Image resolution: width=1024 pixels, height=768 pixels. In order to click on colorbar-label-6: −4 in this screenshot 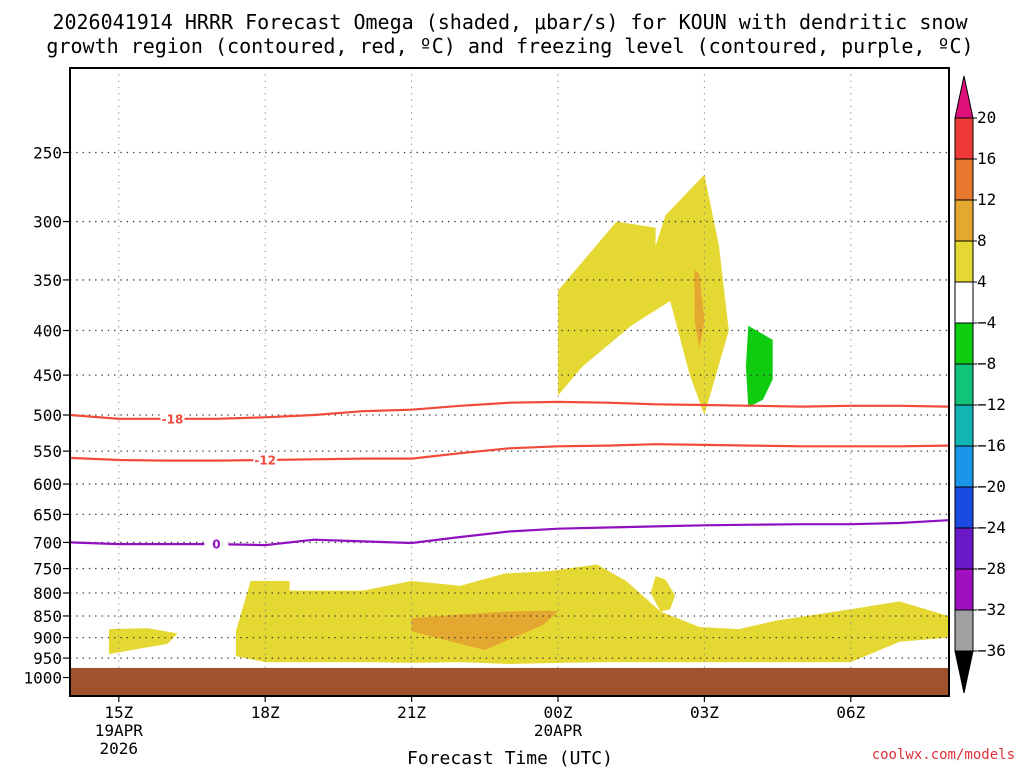, I will do `click(986, 322)`.